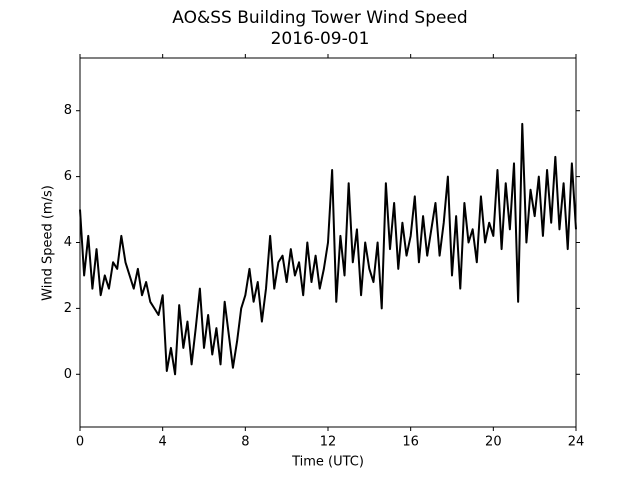 Image resolution: width=640 pixels, height=480 pixels. Describe the element at coordinates (320, 39) in the screenshot. I see `chart-subtitle: 2016-09-01` at that location.